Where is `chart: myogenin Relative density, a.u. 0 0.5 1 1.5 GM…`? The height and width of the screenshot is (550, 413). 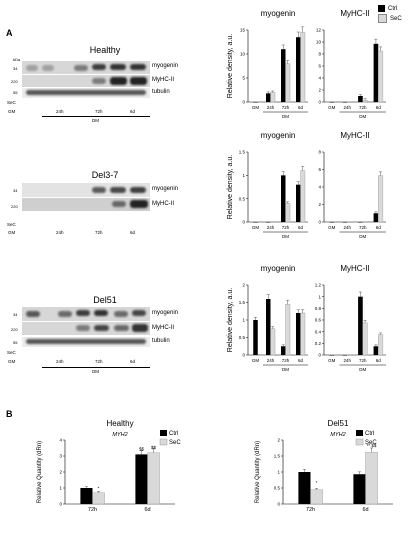 chart: myogenin Relative density, a.u. 0 0.5 1 1.5 GM… is located at coordinates (267, 185).